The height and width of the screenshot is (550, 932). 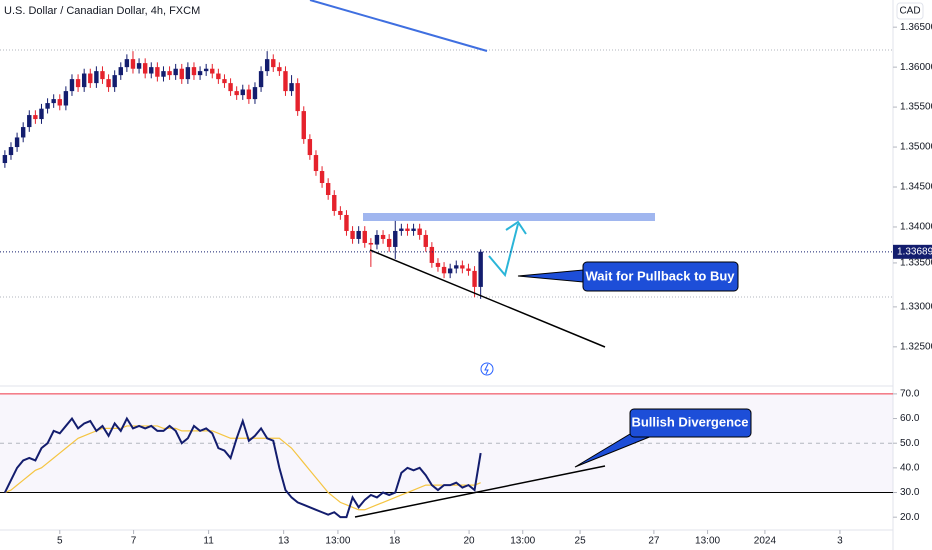 What do you see at coordinates (503, 250) in the screenshot?
I see `projection-arrow` at bounding box center [503, 250].